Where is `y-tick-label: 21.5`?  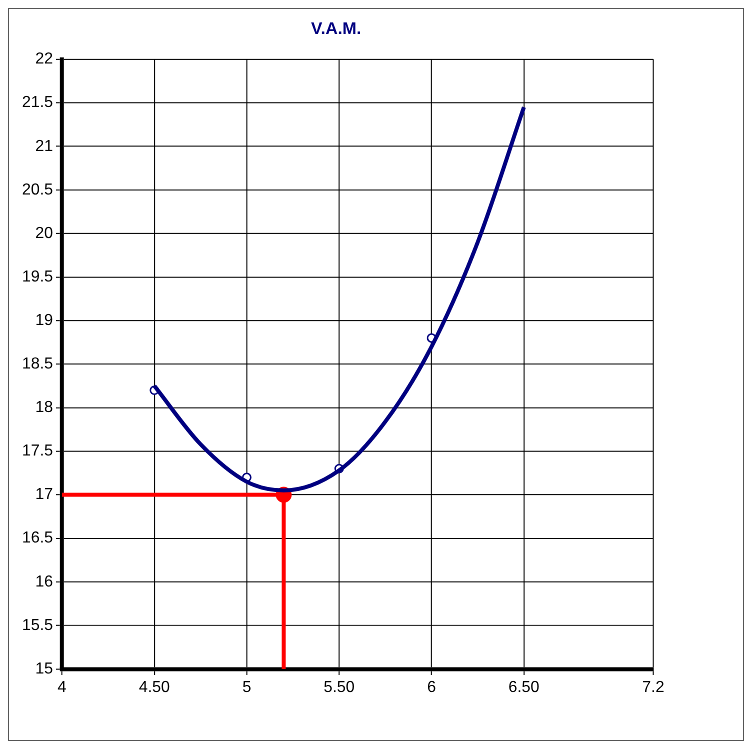
y-tick-label: 21.5 is located at coordinates (38, 103).